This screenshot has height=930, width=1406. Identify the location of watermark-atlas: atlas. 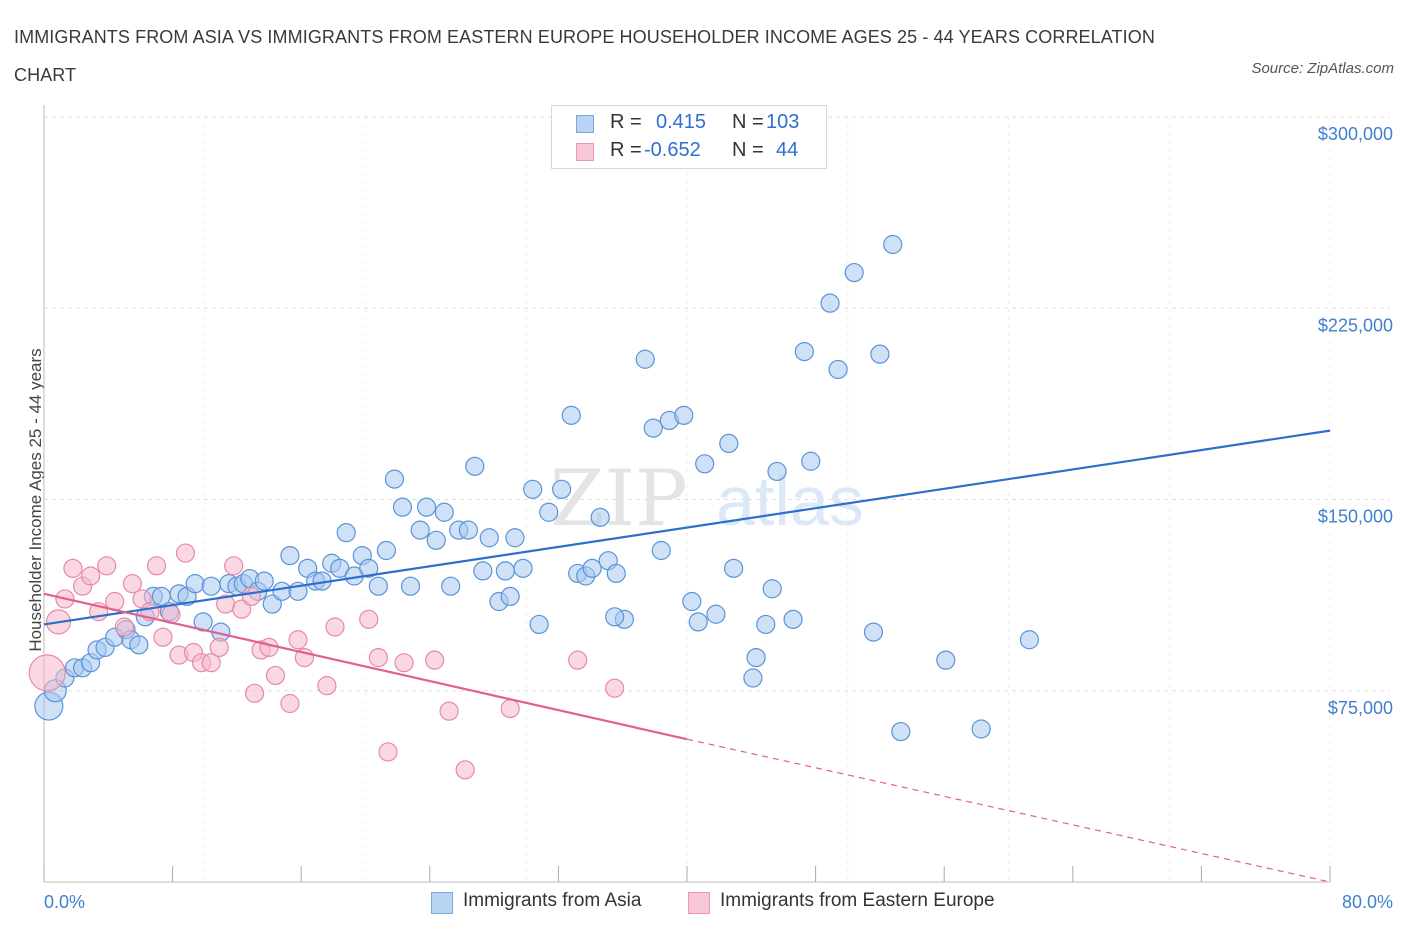
(790, 501).